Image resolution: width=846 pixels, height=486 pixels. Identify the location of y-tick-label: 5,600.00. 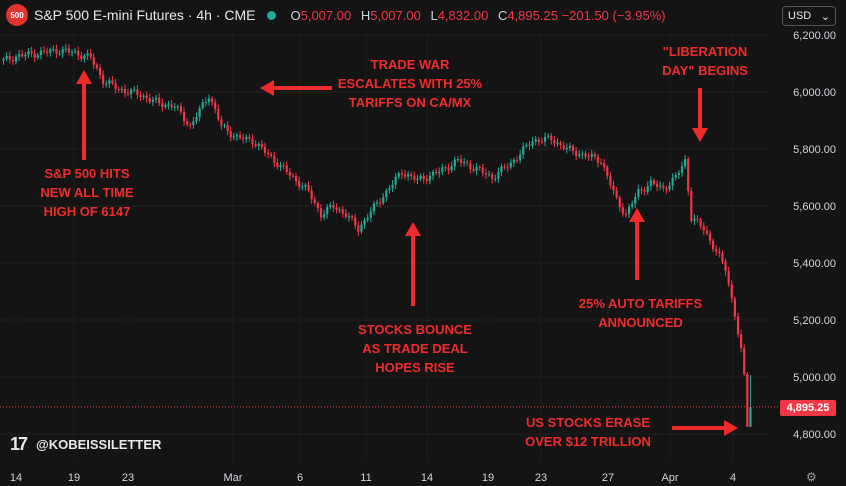
(814, 207).